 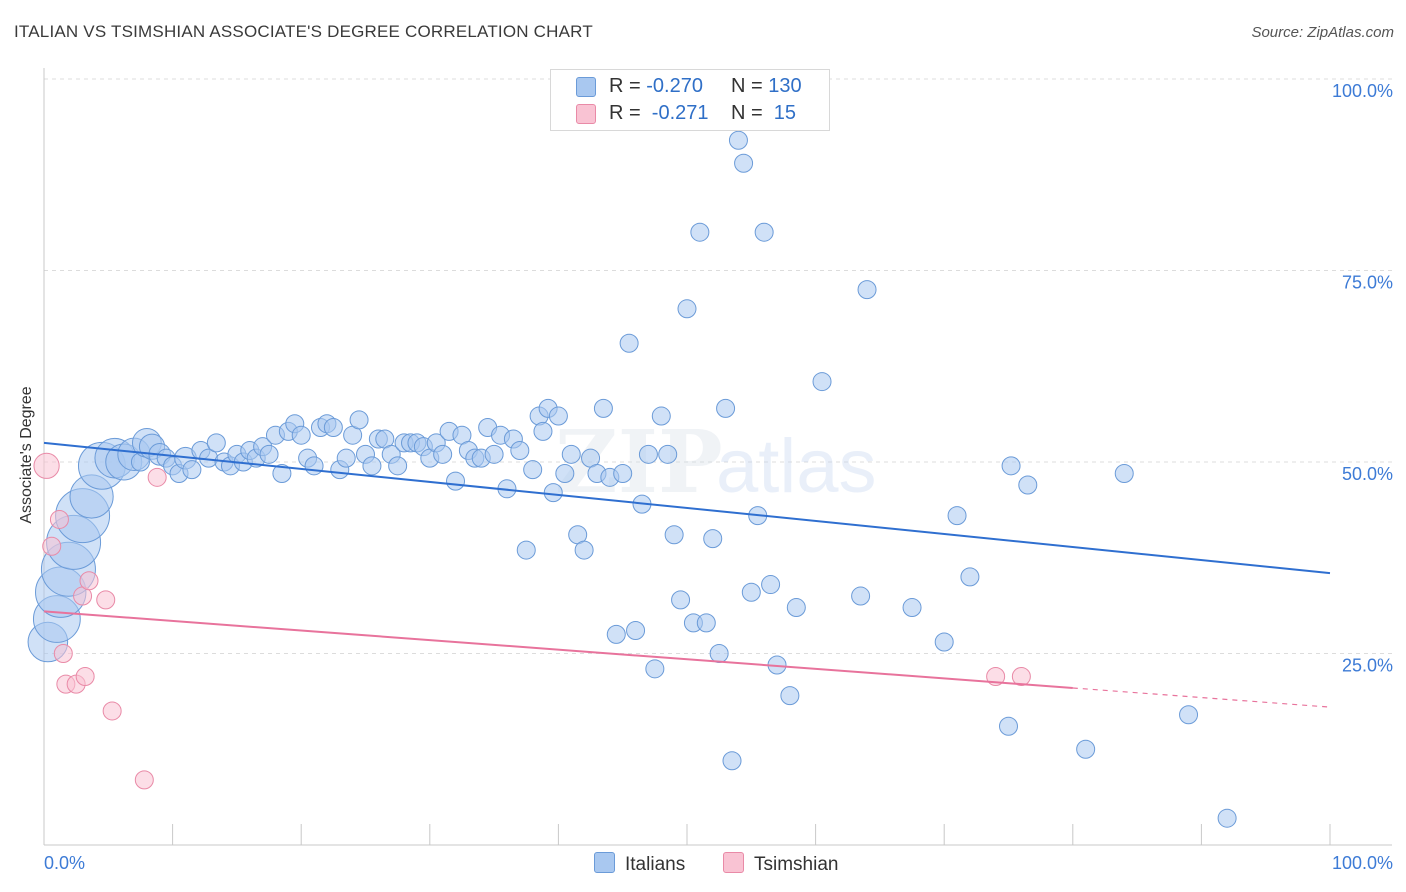 I want to click on source-label: Source: ZipAtlas.com, so click(x=1322, y=32).